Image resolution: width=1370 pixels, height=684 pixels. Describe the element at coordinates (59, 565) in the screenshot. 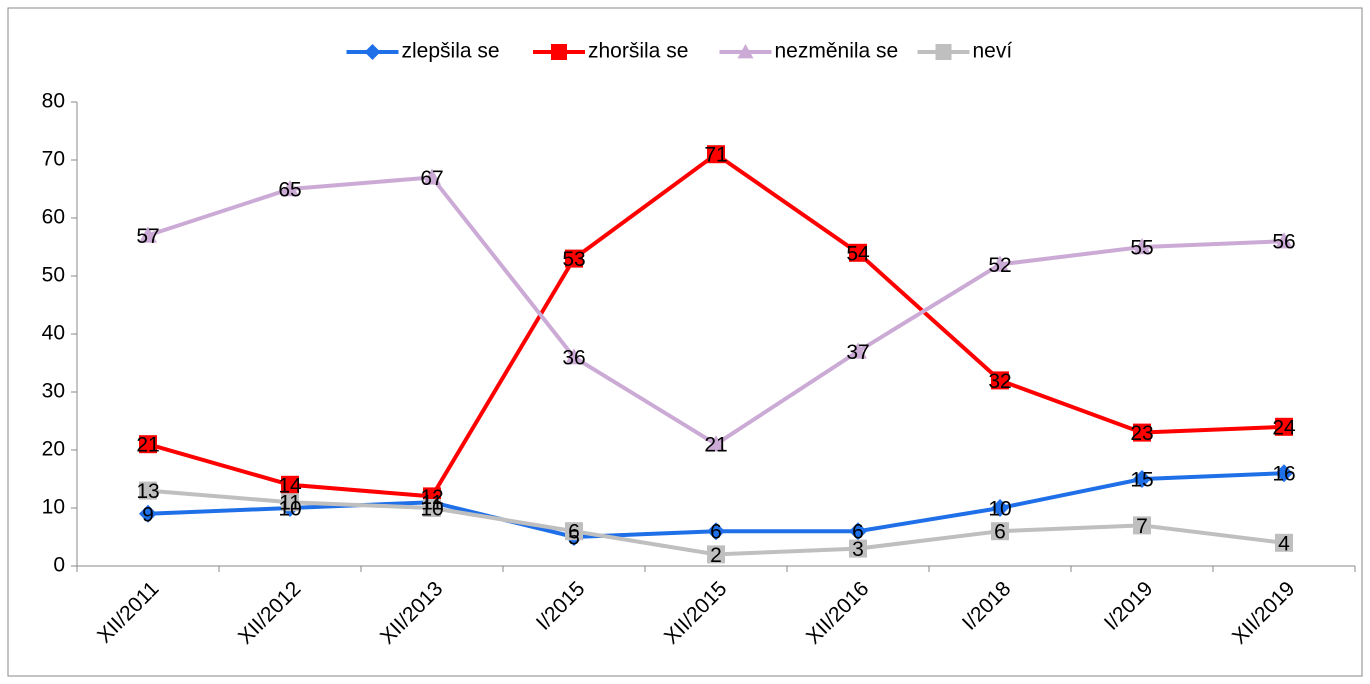

I see `y-tick-label: 0` at that location.